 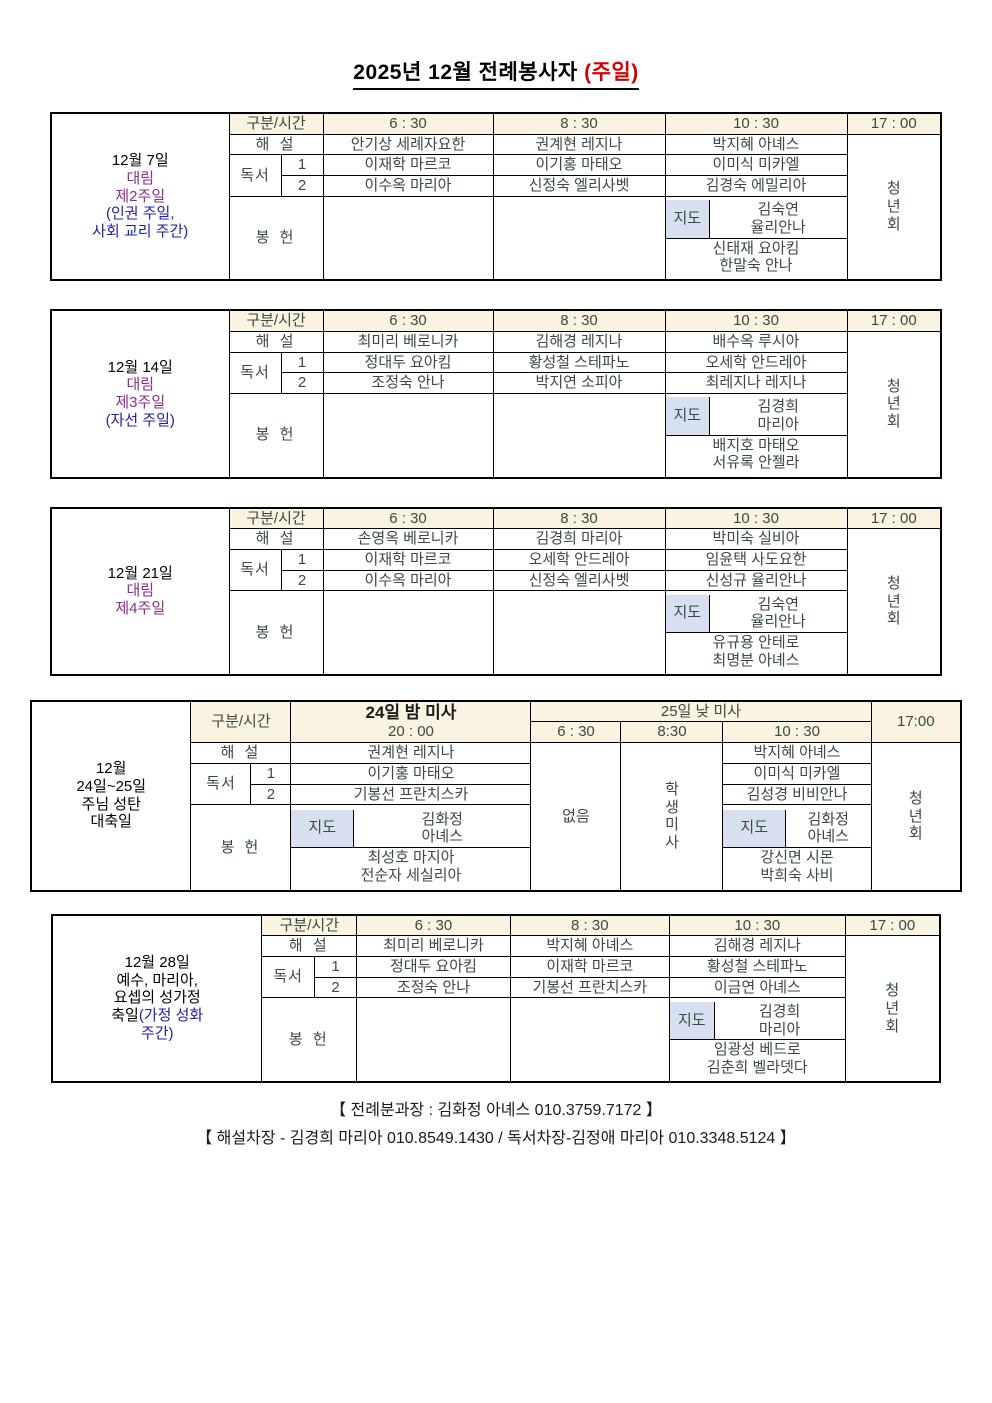 What do you see at coordinates (411, 713) in the screenshot?
I see `night-mass-title: 24일 밤 미사` at bounding box center [411, 713].